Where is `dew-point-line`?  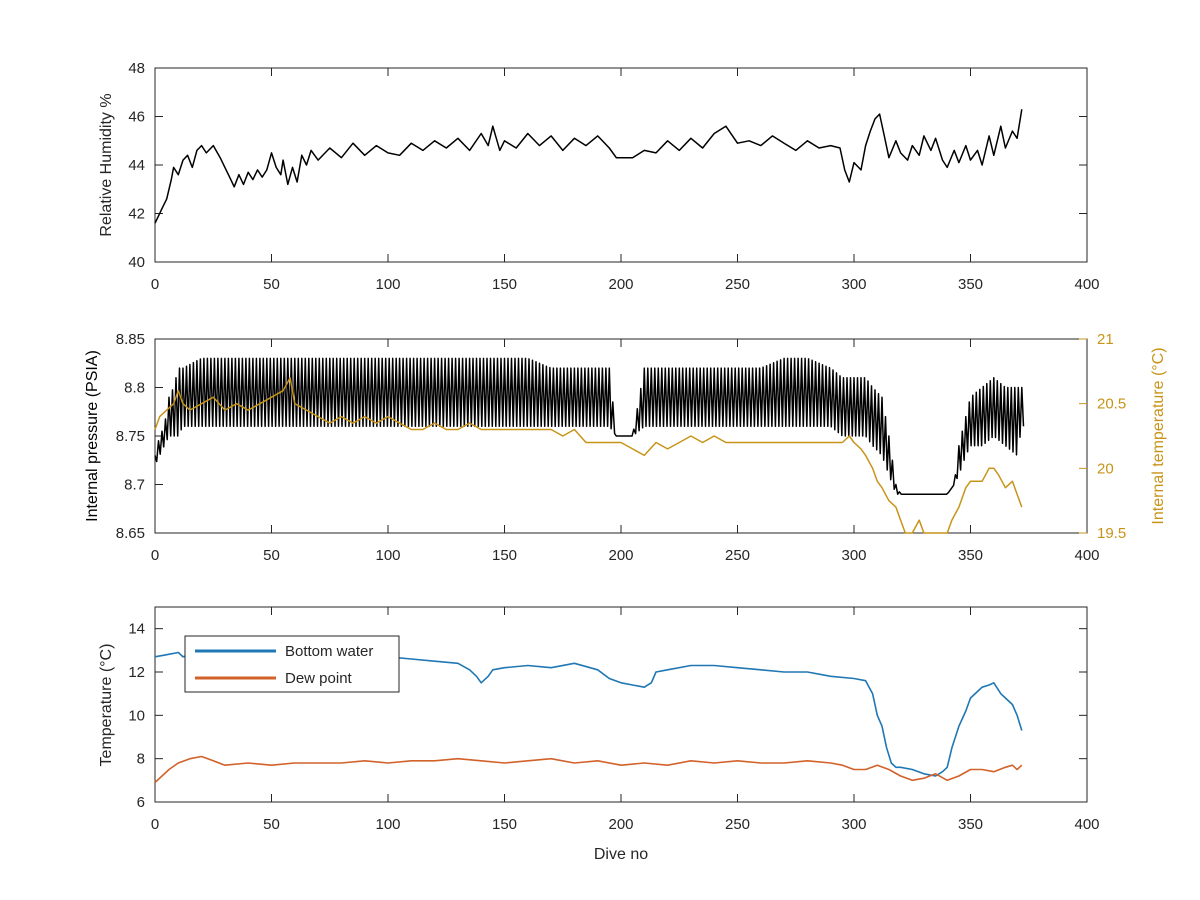
dew-point-line is located at coordinates (588, 769).